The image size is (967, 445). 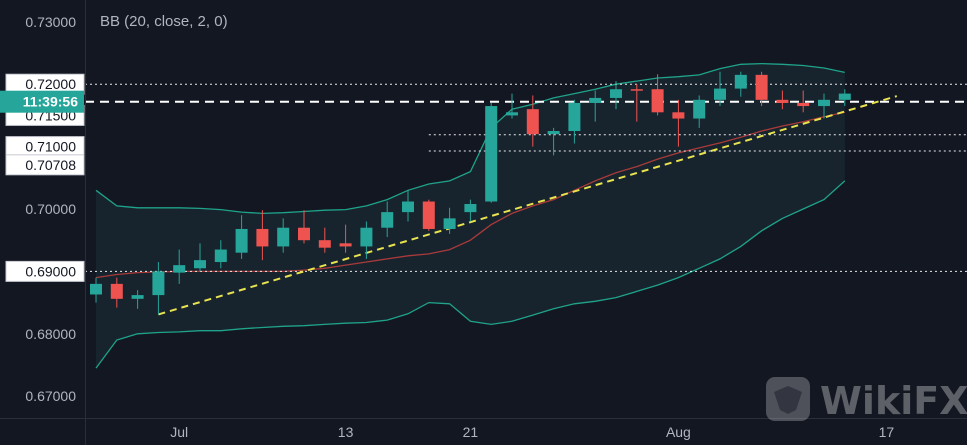 I want to click on y-level-label: 0.70708, so click(x=45, y=165).